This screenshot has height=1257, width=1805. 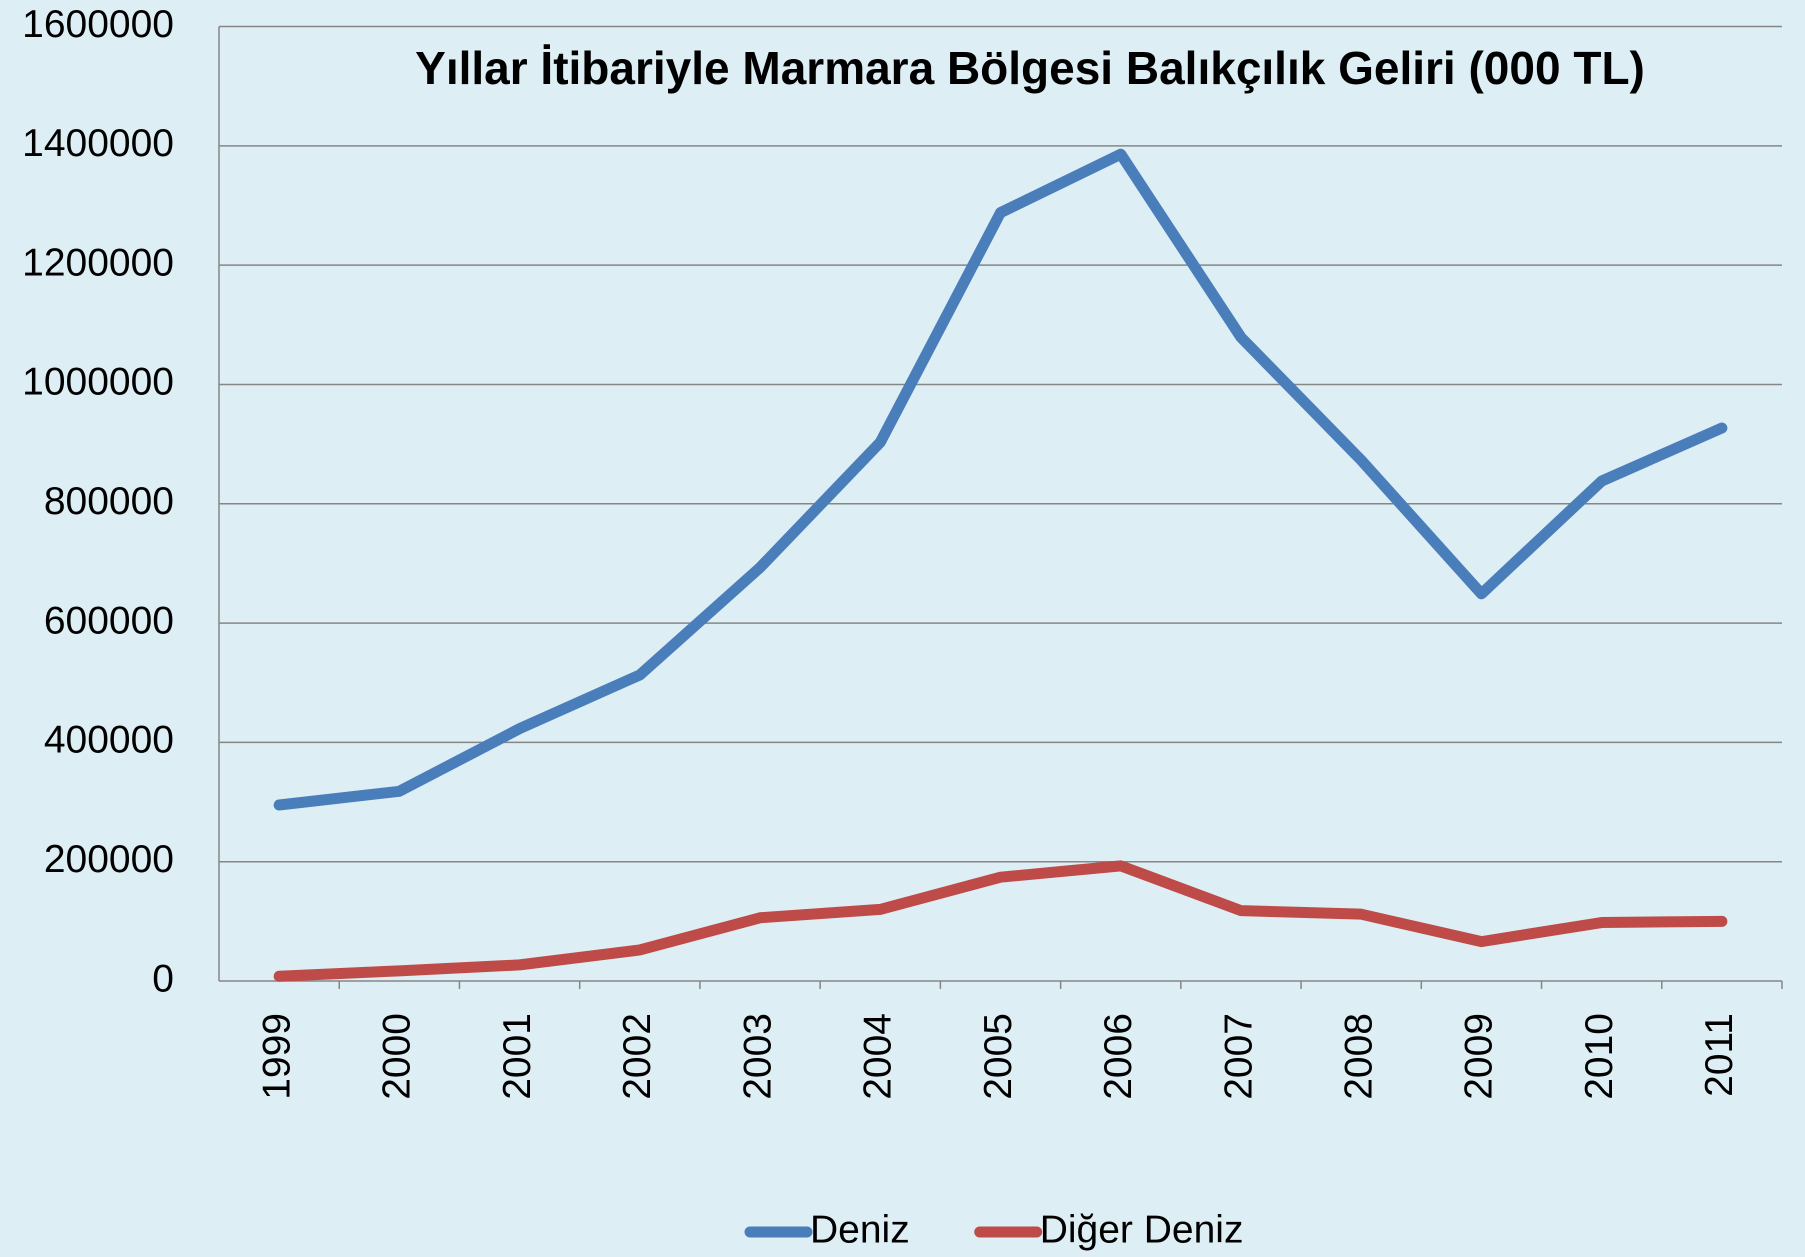 What do you see at coordinates (163, 978) in the screenshot?
I see `y-tick-label: 0` at bounding box center [163, 978].